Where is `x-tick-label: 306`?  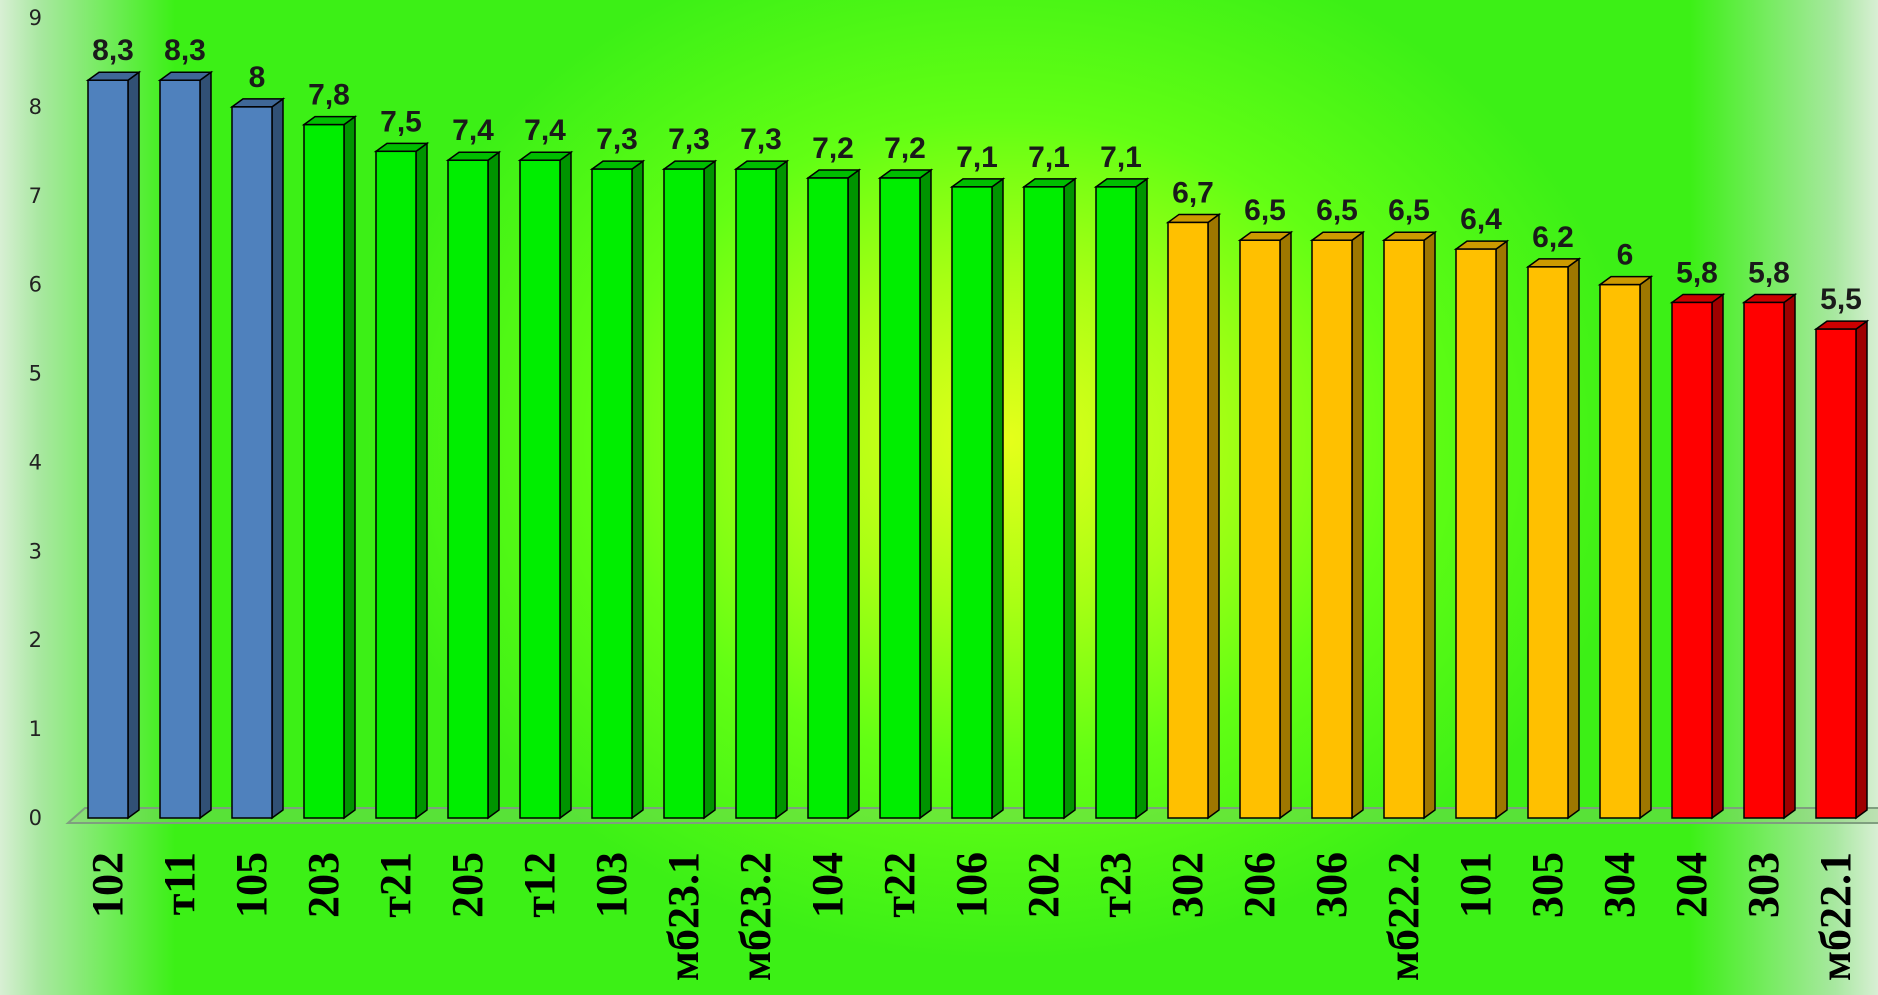 x-tick-label: 306 is located at coordinates (1331, 885).